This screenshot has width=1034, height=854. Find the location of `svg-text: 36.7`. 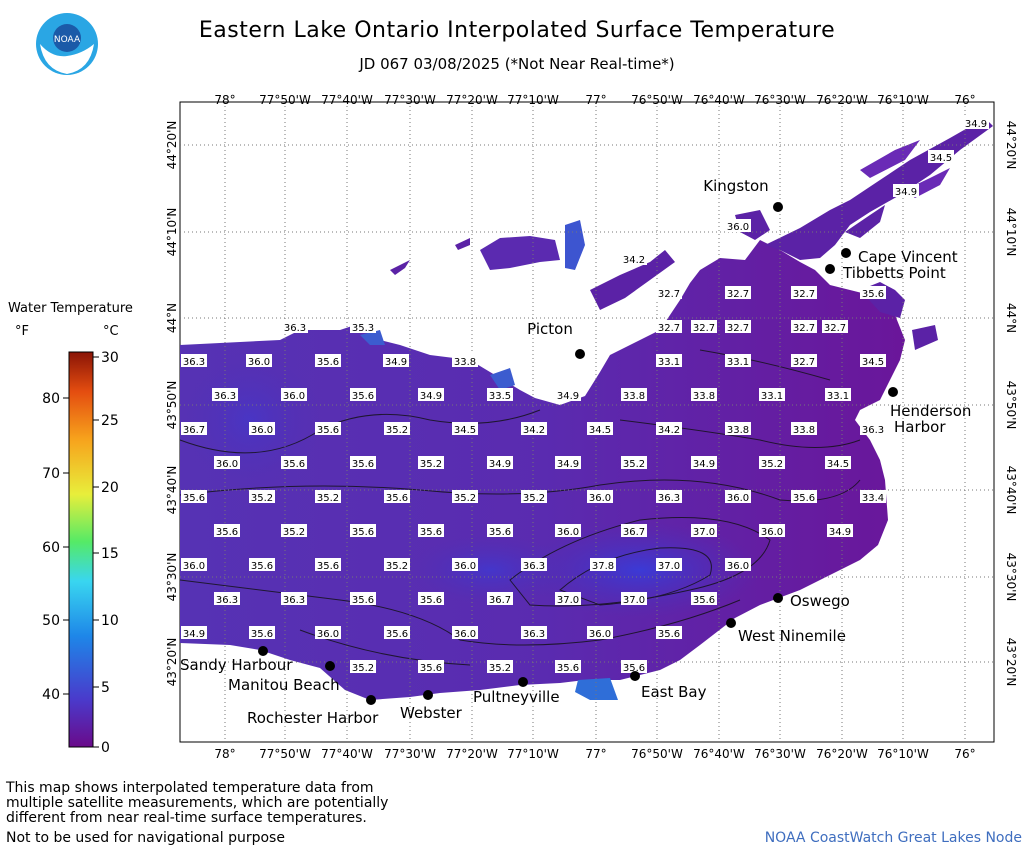

svg-text: 36.7 is located at coordinates (500, 600).